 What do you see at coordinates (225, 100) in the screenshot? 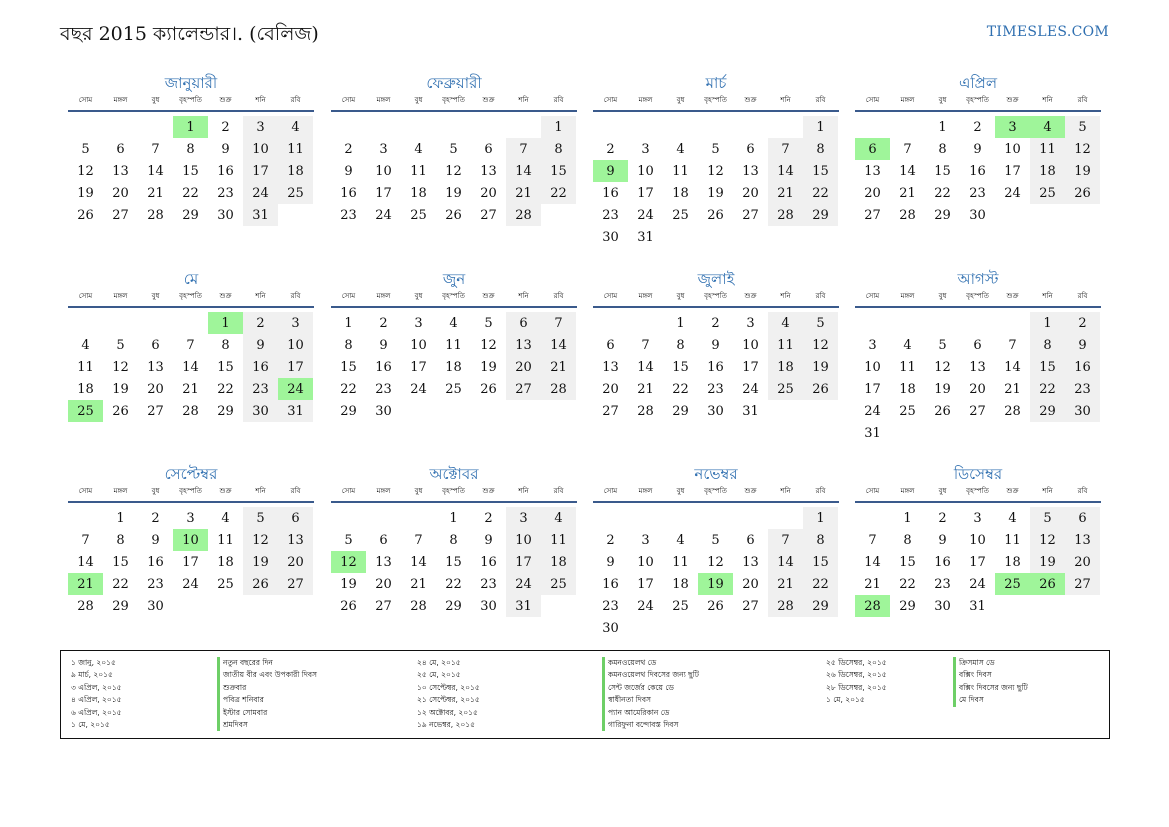
I see `weekday-label: শুক্র` at bounding box center [225, 100].